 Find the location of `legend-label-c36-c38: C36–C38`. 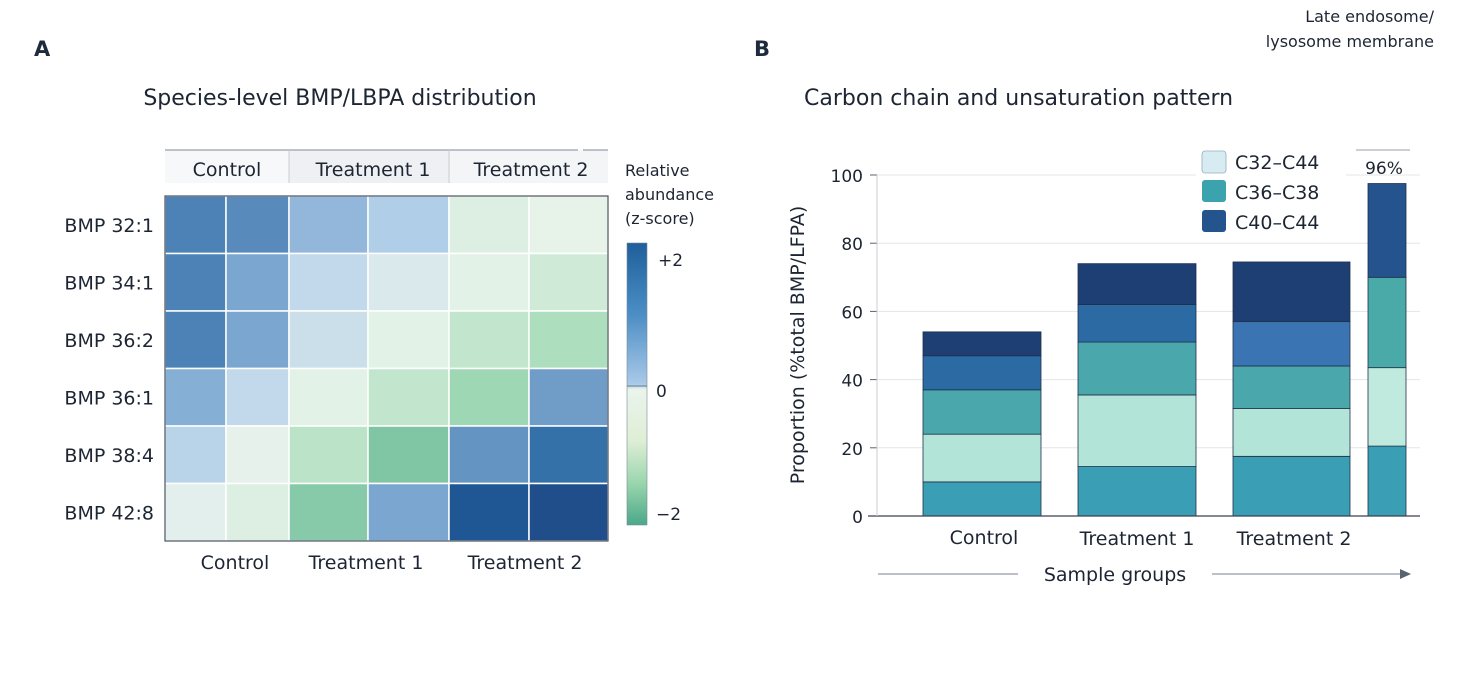

legend-label-c36-c38: C36–C38 is located at coordinates (1277, 193).